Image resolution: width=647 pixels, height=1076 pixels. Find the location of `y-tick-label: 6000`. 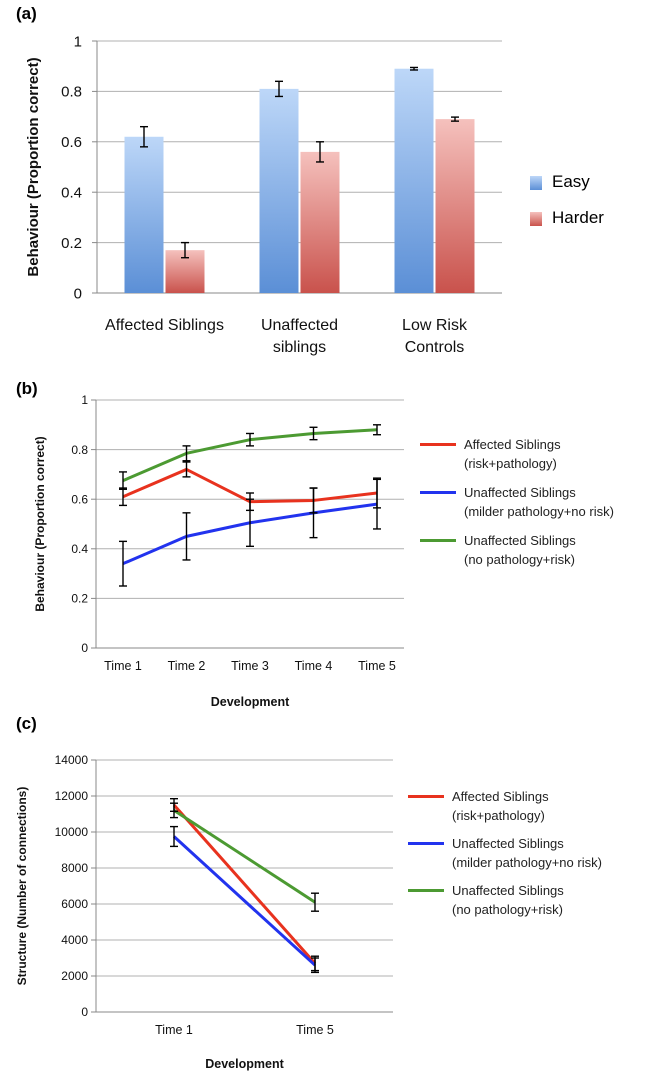

y-tick-label: 6000 is located at coordinates (74, 904).